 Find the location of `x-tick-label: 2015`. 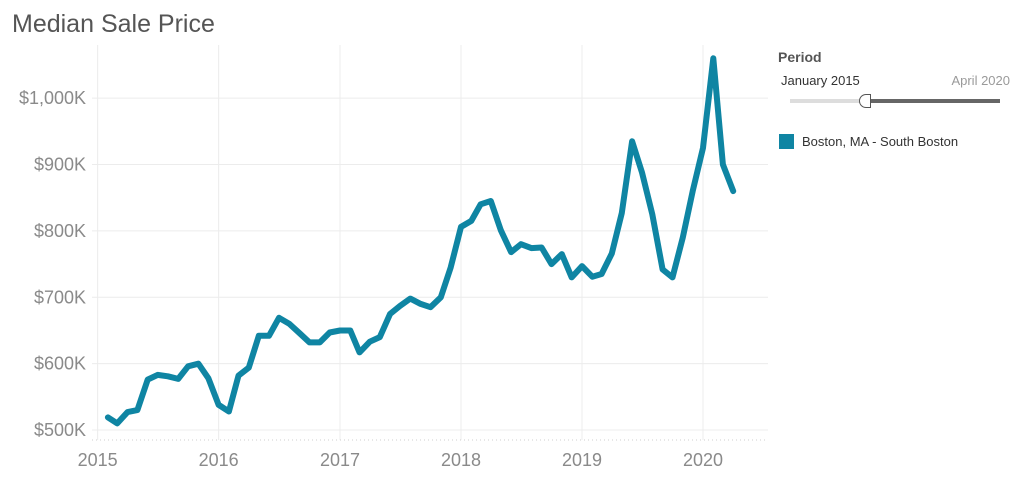

x-tick-label: 2015 is located at coordinates (98, 460).